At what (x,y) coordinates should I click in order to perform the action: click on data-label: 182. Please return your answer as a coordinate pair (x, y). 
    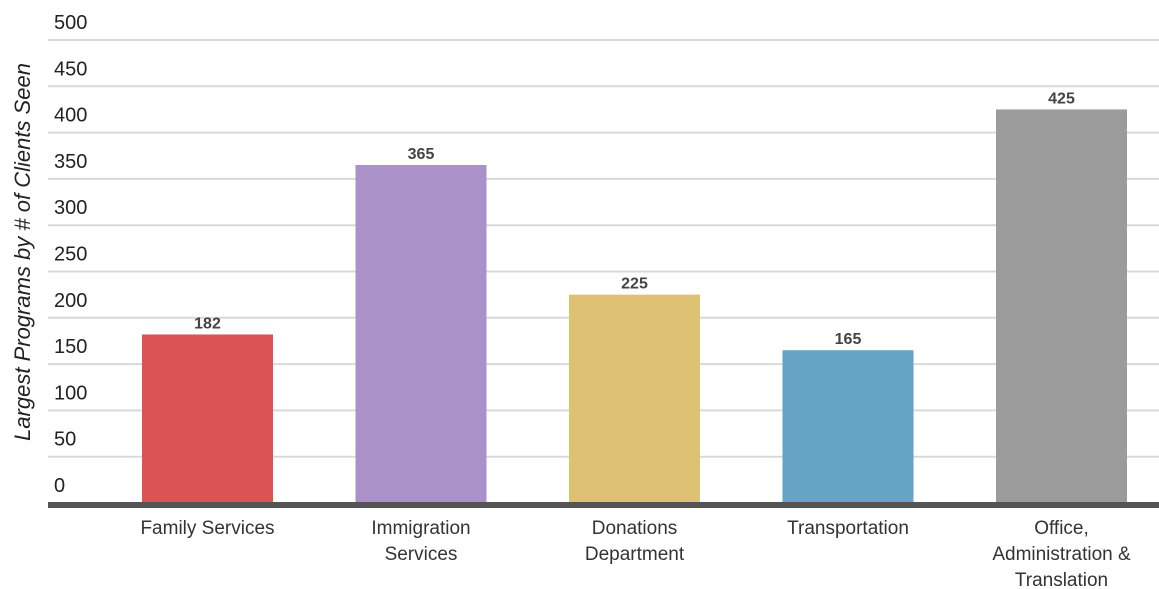
    Looking at the image, I should click on (207, 323).